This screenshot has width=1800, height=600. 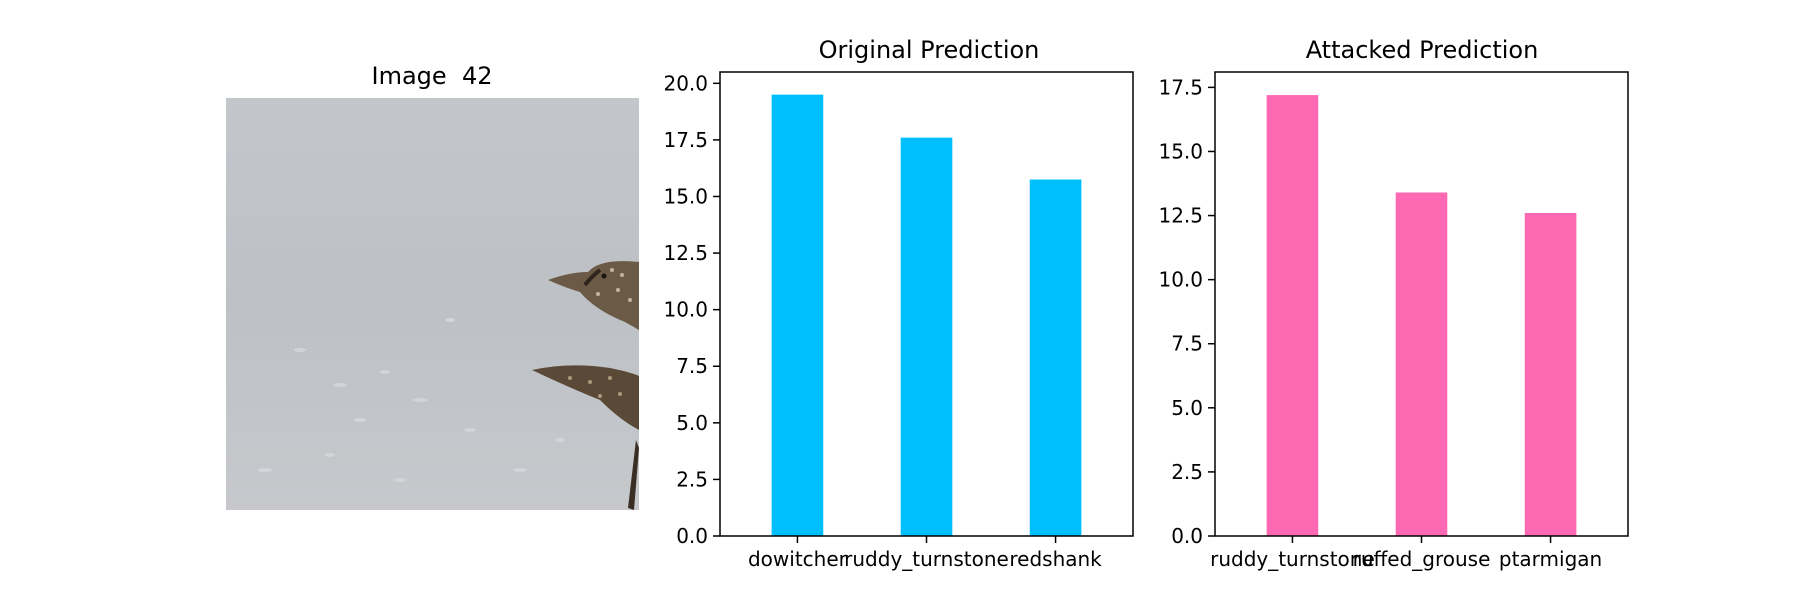 I want to click on bar-redshank, so click(x=1055, y=357).